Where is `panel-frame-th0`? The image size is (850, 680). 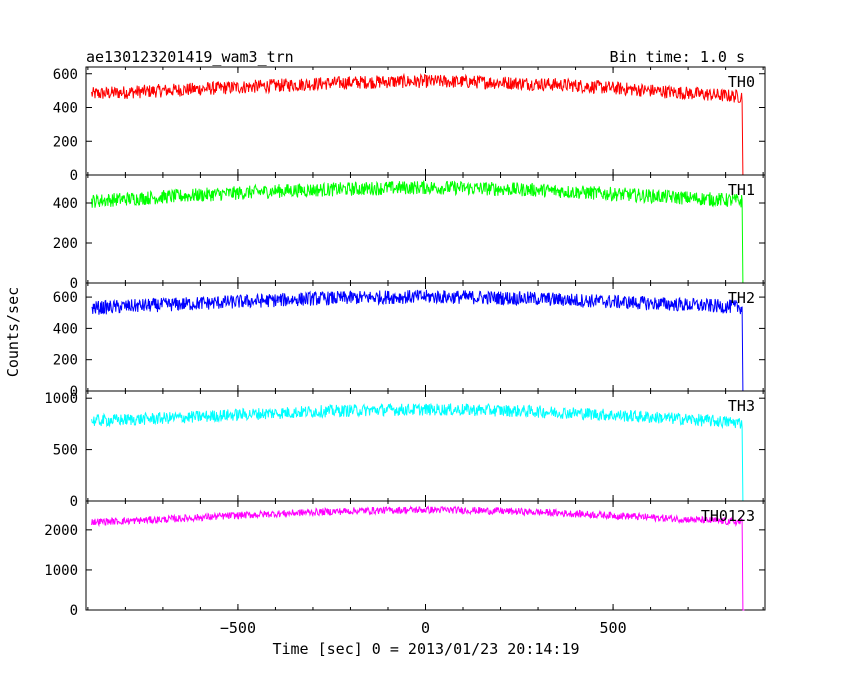 panel-frame-th0 is located at coordinates (425, 121).